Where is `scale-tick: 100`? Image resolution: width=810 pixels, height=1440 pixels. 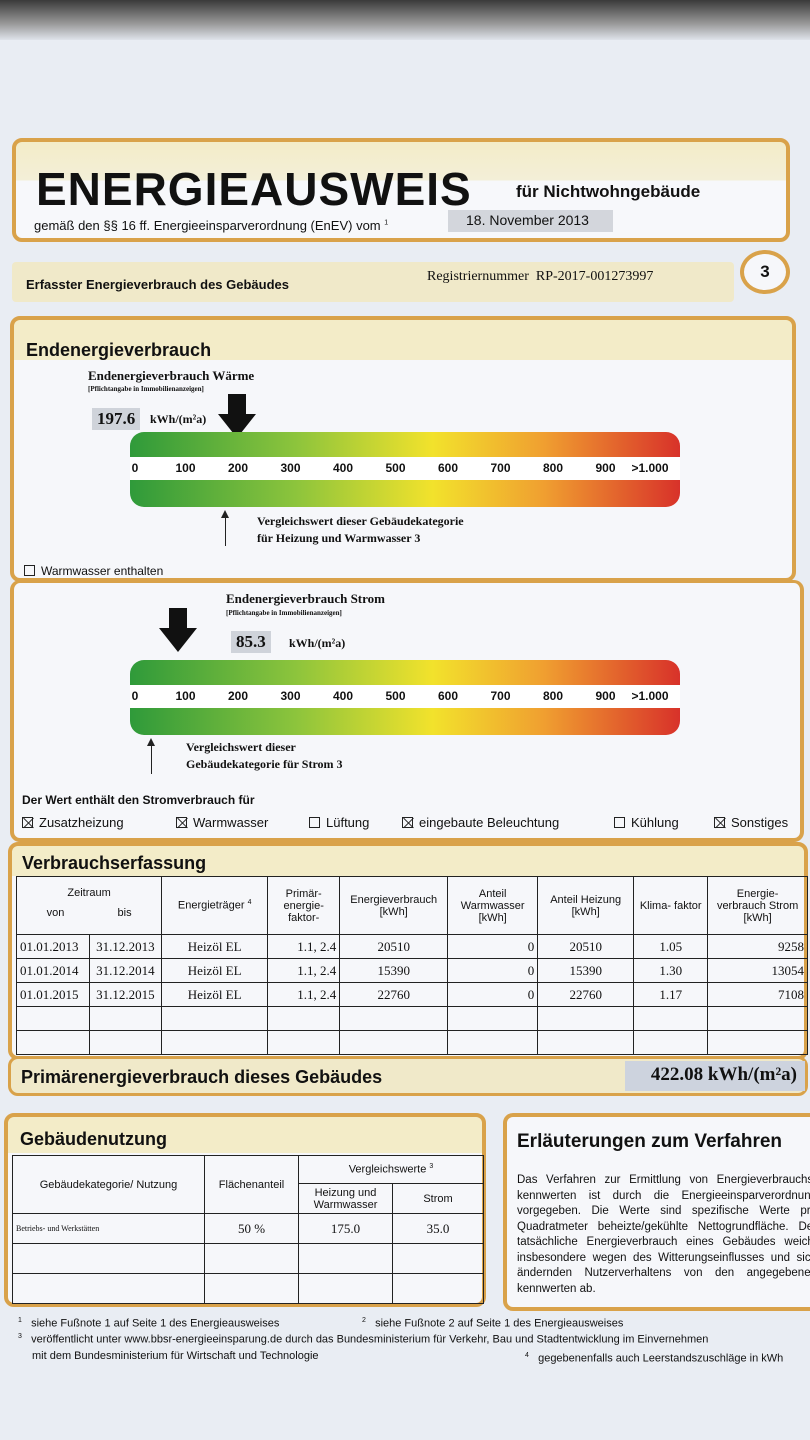
scale-tick: 100 is located at coordinates (185, 696).